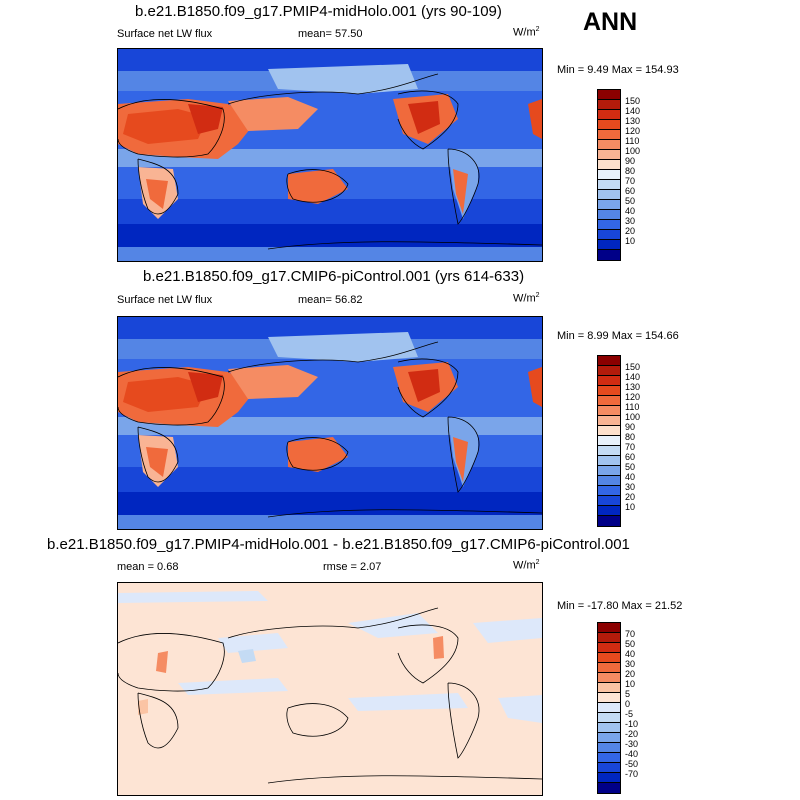  Describe the element at coordinates (630, 437) in the screenshot. I see `panel2-cbar-label: 80` at that location.